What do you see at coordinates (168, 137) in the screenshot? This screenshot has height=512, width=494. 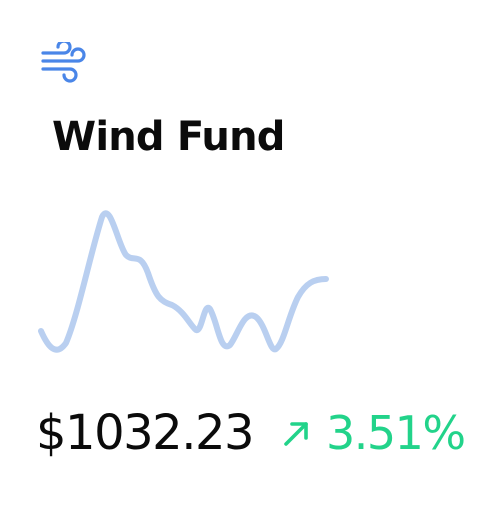 I see `fund-title: Wind Fund` at bounding box center [168, 137].